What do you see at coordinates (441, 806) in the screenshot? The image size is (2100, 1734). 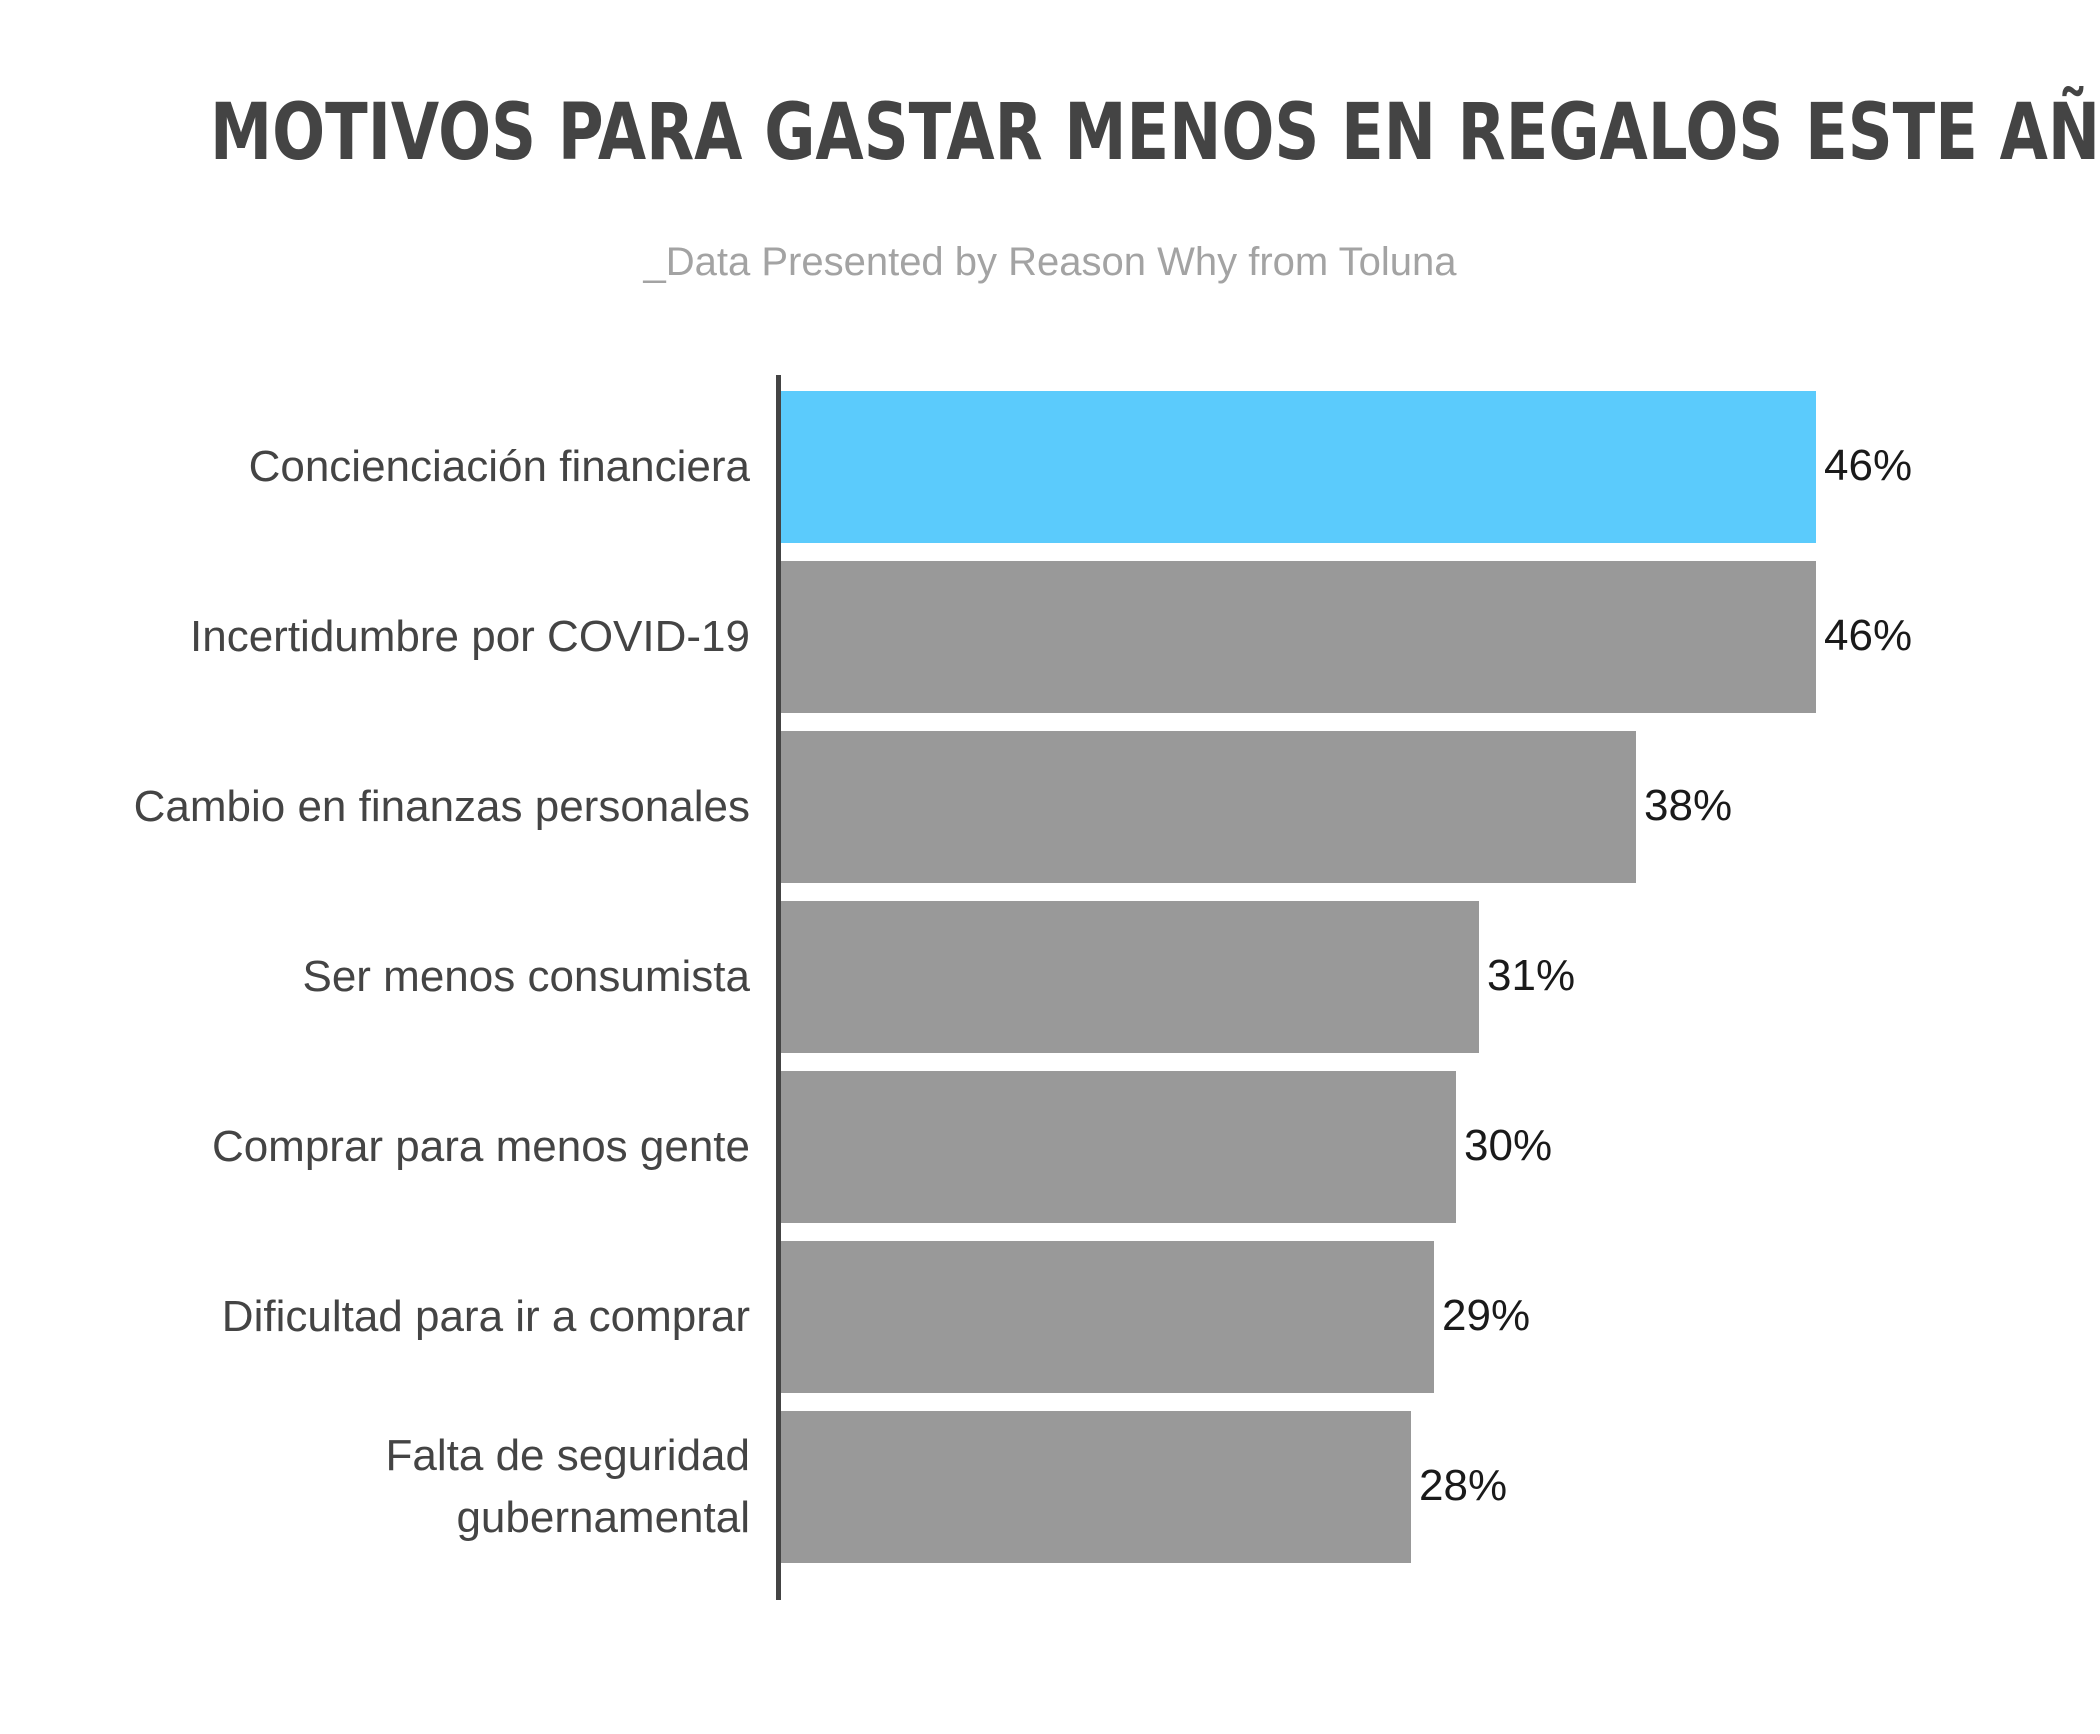 I see `category-label: Cambio en finanzas personales` at bounding box center [441, 806].